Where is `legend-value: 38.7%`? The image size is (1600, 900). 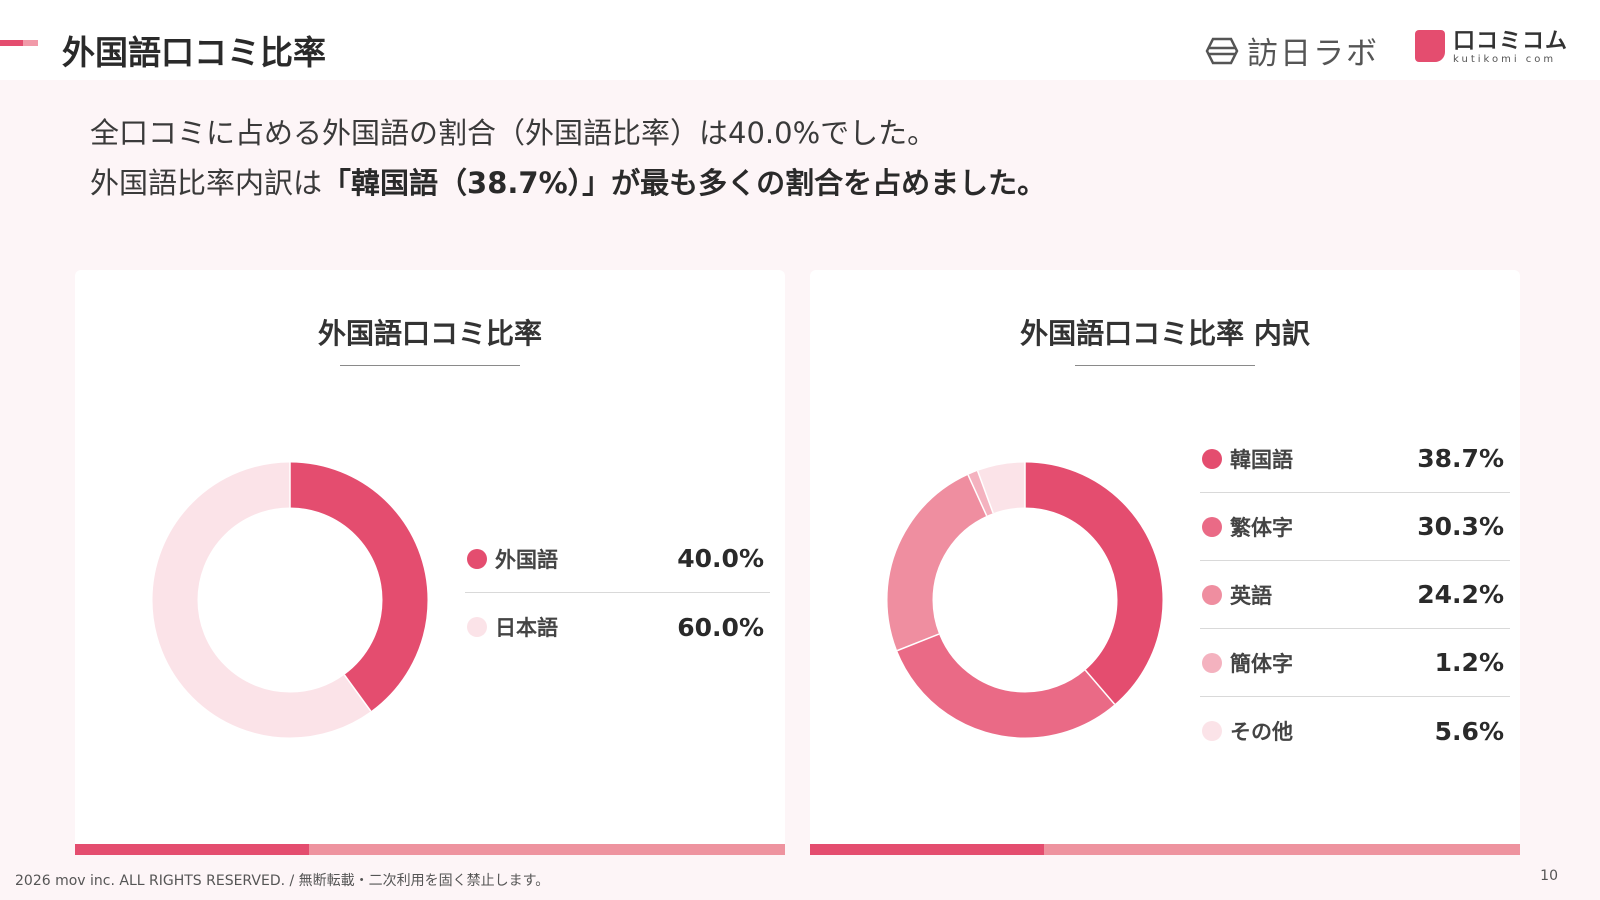 legend-value: 38.7% is located at coordinates (1460, 458).